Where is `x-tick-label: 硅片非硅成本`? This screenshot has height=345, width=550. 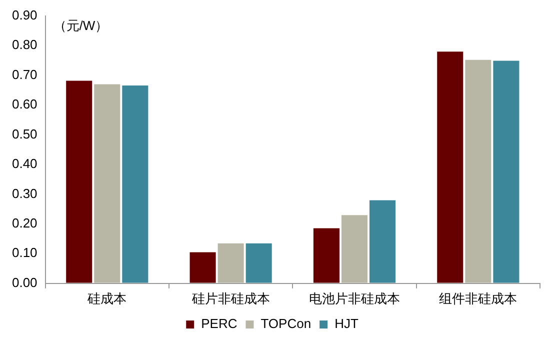
x-tick-label: 硅片非硅成本 is located at coordinates (230, 298).